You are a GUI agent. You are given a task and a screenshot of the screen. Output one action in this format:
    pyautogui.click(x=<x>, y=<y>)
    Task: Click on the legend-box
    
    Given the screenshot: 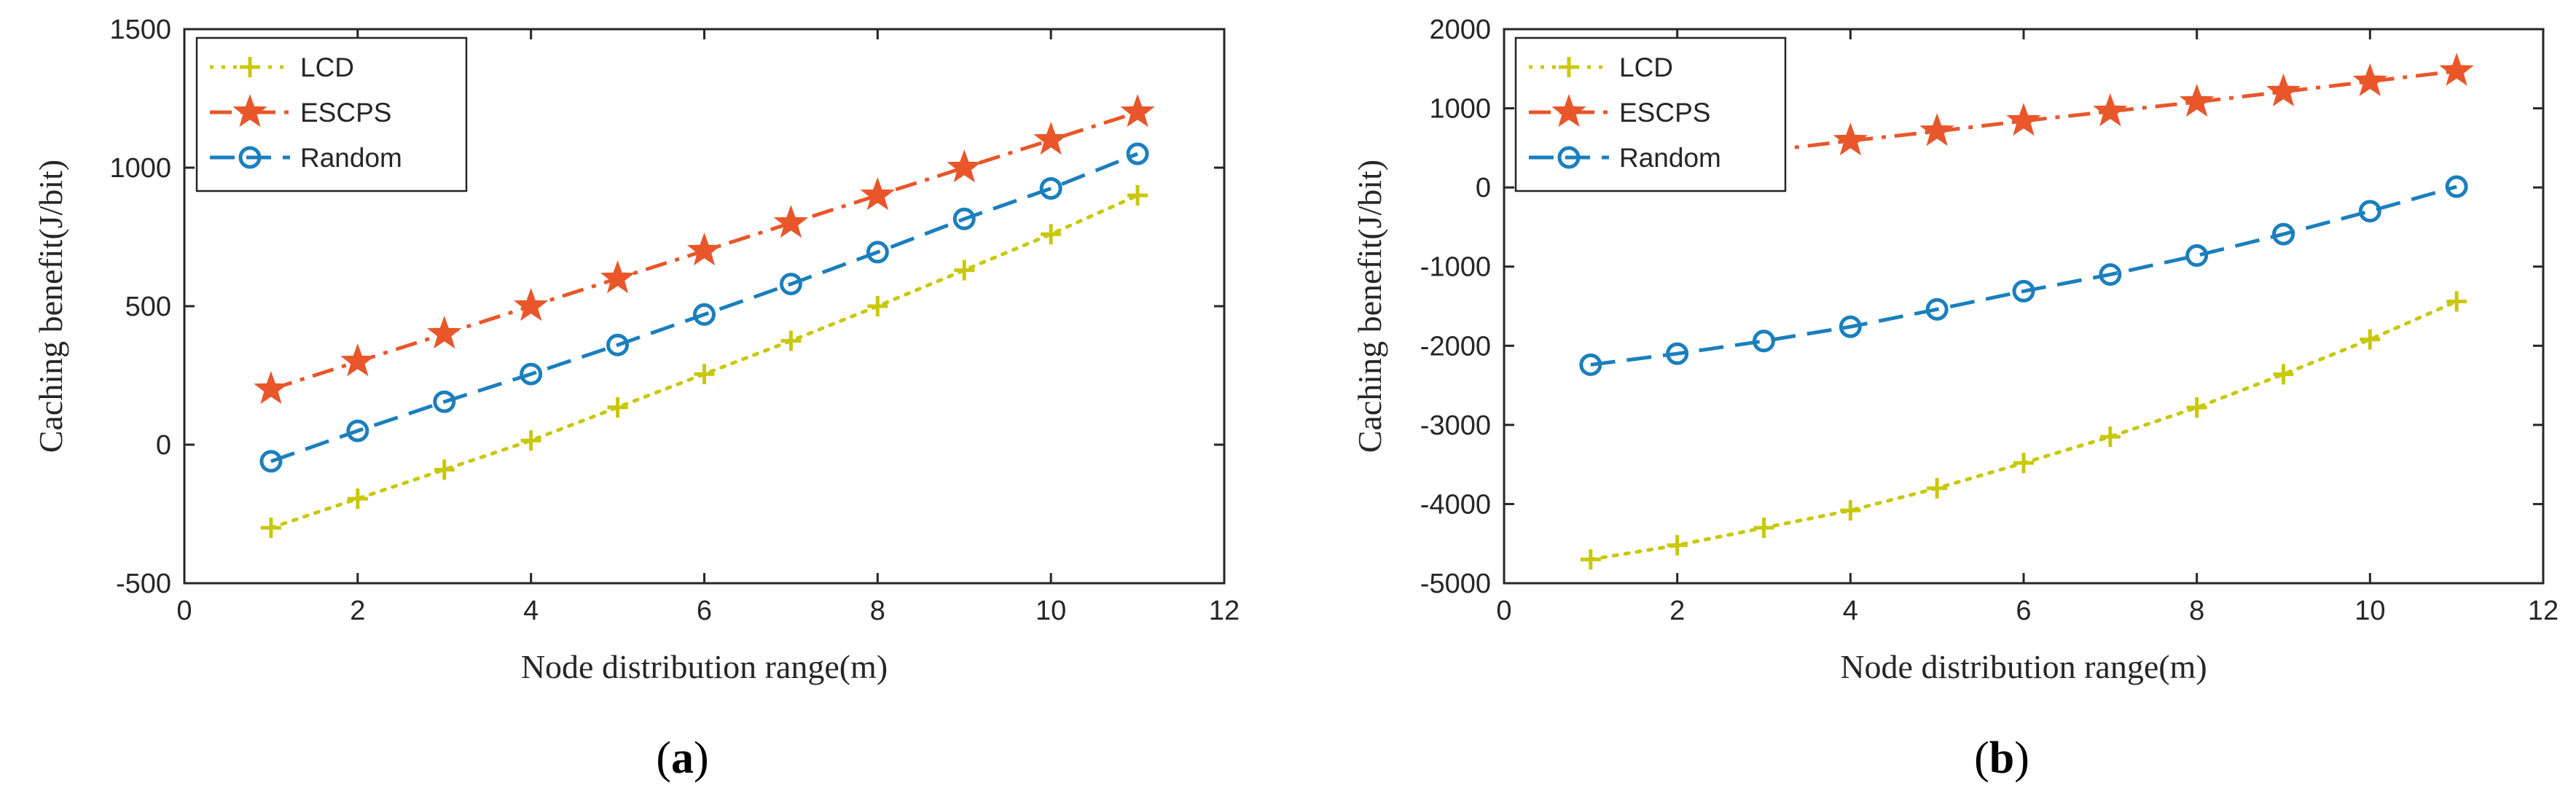 What is the action you would take?
    pyautogui.click(x=331, y=114)
    